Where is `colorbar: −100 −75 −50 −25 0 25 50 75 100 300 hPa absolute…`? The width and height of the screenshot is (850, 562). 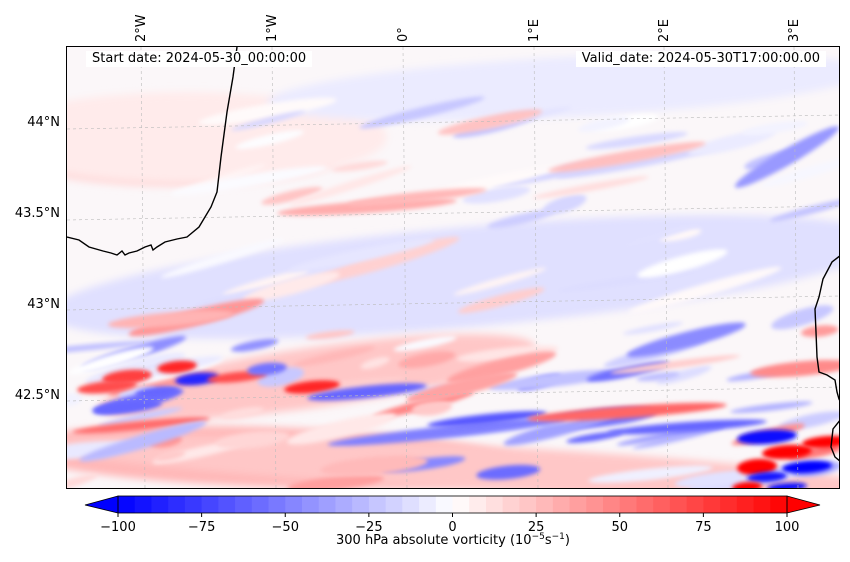
colorbar: −100 −75 −50 −25 0 25 50 75 100 300 hPa absolute… is located at coordinates (452, 521).